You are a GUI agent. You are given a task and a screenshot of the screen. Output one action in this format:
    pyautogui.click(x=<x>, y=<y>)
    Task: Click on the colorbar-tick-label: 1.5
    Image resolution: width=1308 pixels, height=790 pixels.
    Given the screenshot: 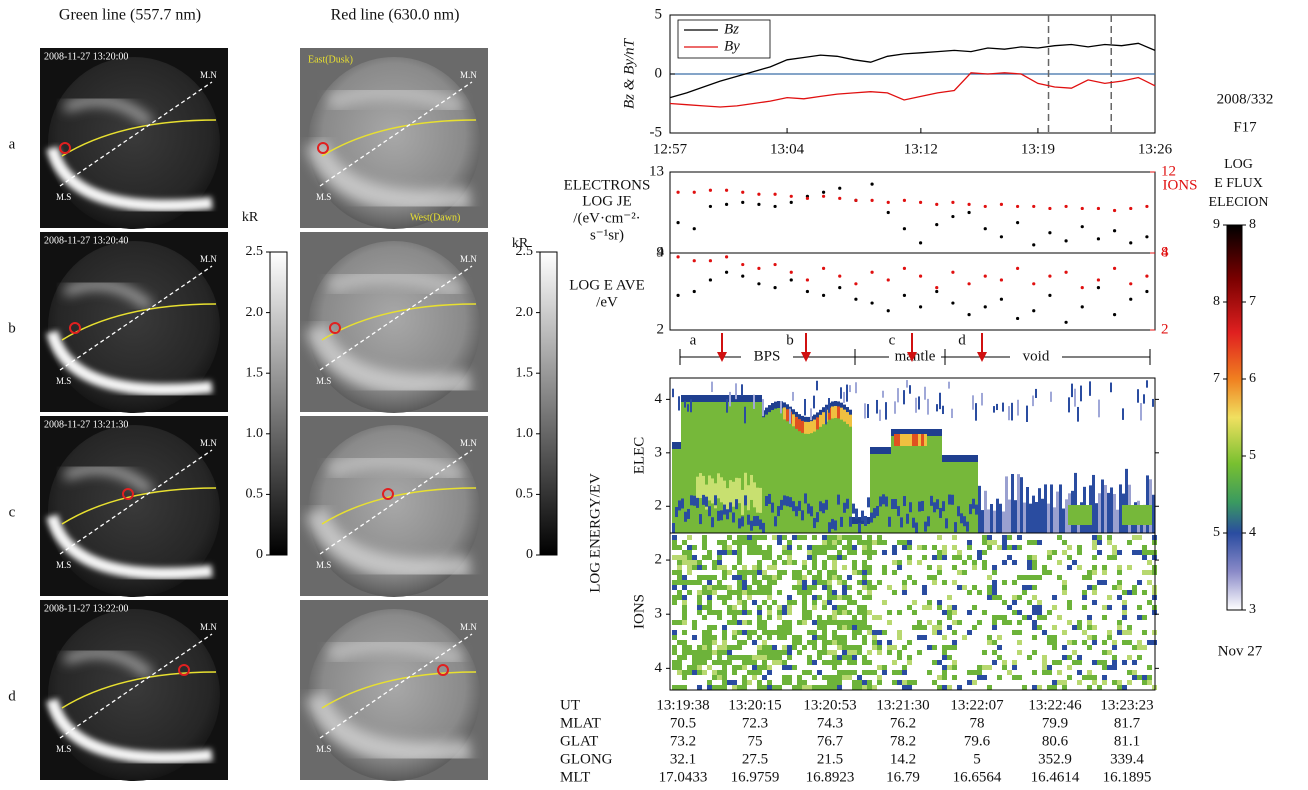 What is the action you would take?
    pyautogui.click(x=255, y=372)
    